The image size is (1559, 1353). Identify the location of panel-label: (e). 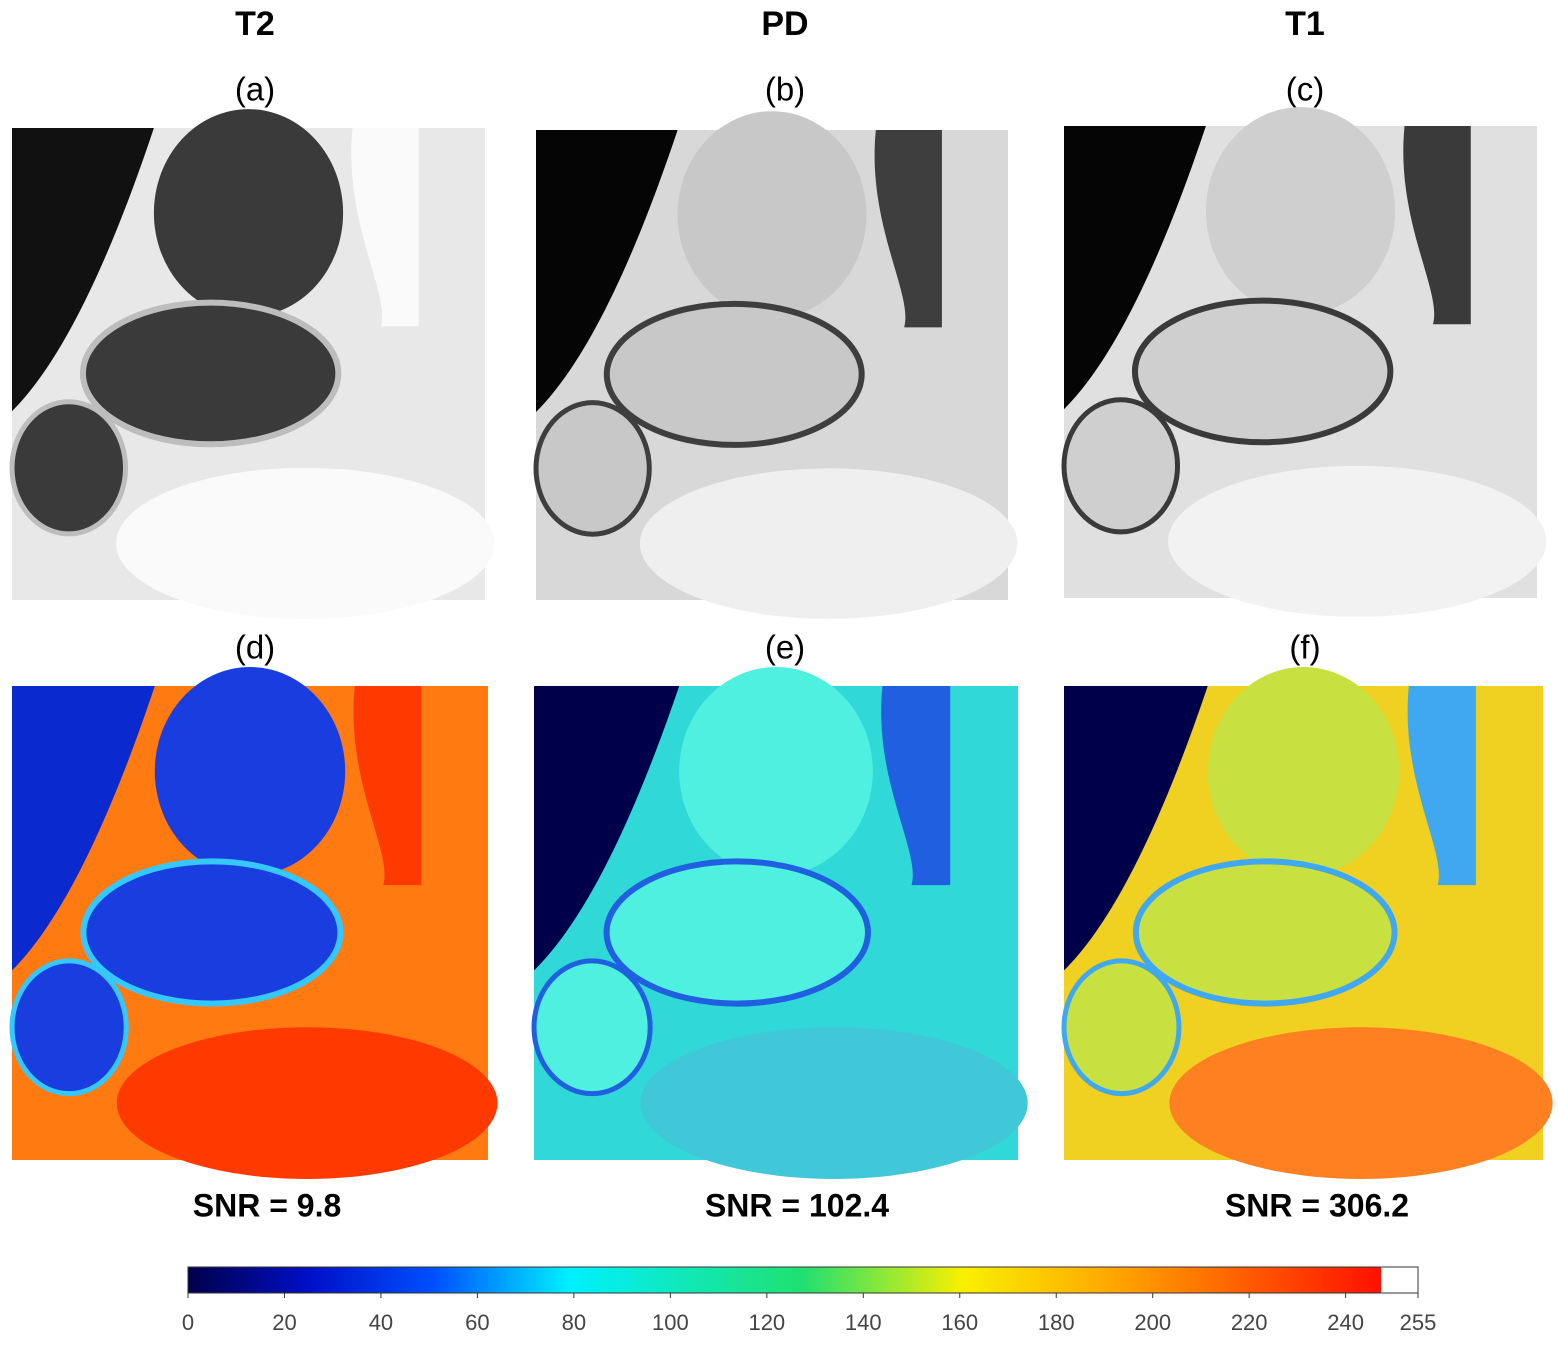
(785, 647).